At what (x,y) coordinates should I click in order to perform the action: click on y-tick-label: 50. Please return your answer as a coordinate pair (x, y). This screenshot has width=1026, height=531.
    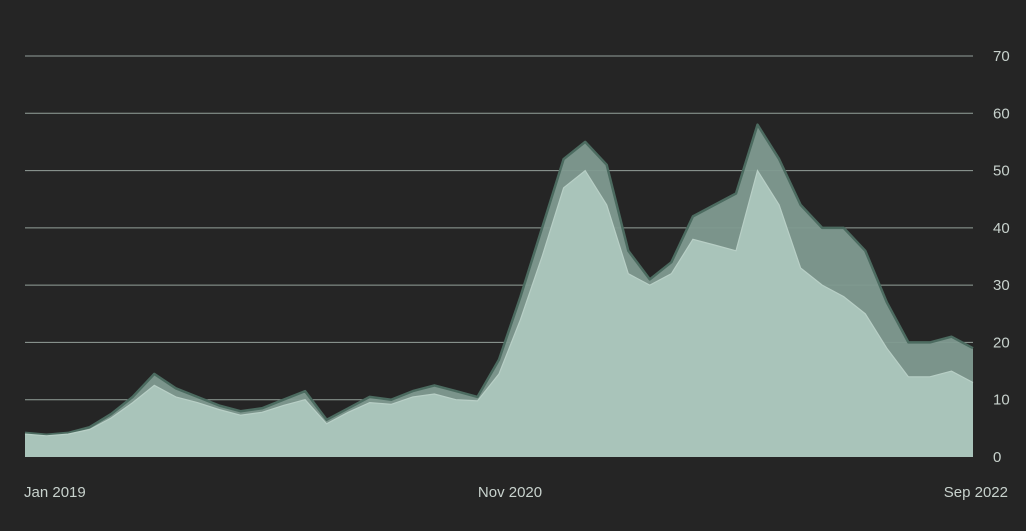
    Looking at the image, I should click on (1001, 171).